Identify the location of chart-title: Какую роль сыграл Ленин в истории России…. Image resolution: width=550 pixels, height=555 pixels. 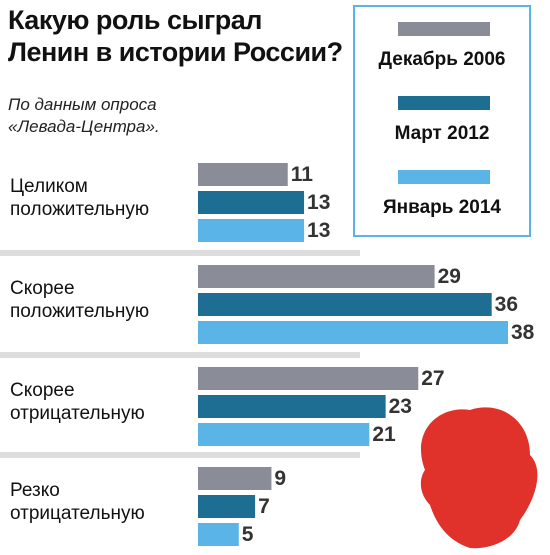
(175, 36).